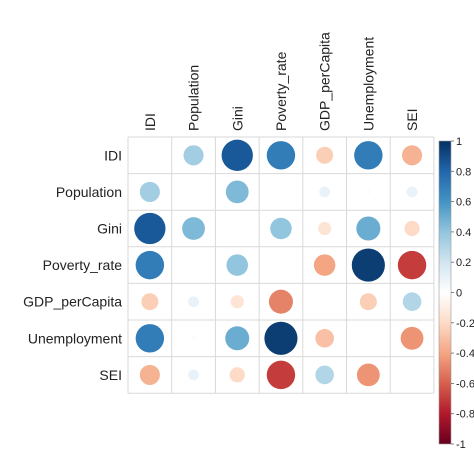  What do you see at coordinates (445, 292) in the screenshot?
I see `colorbar-gradient` at bounding box center [445, 292].